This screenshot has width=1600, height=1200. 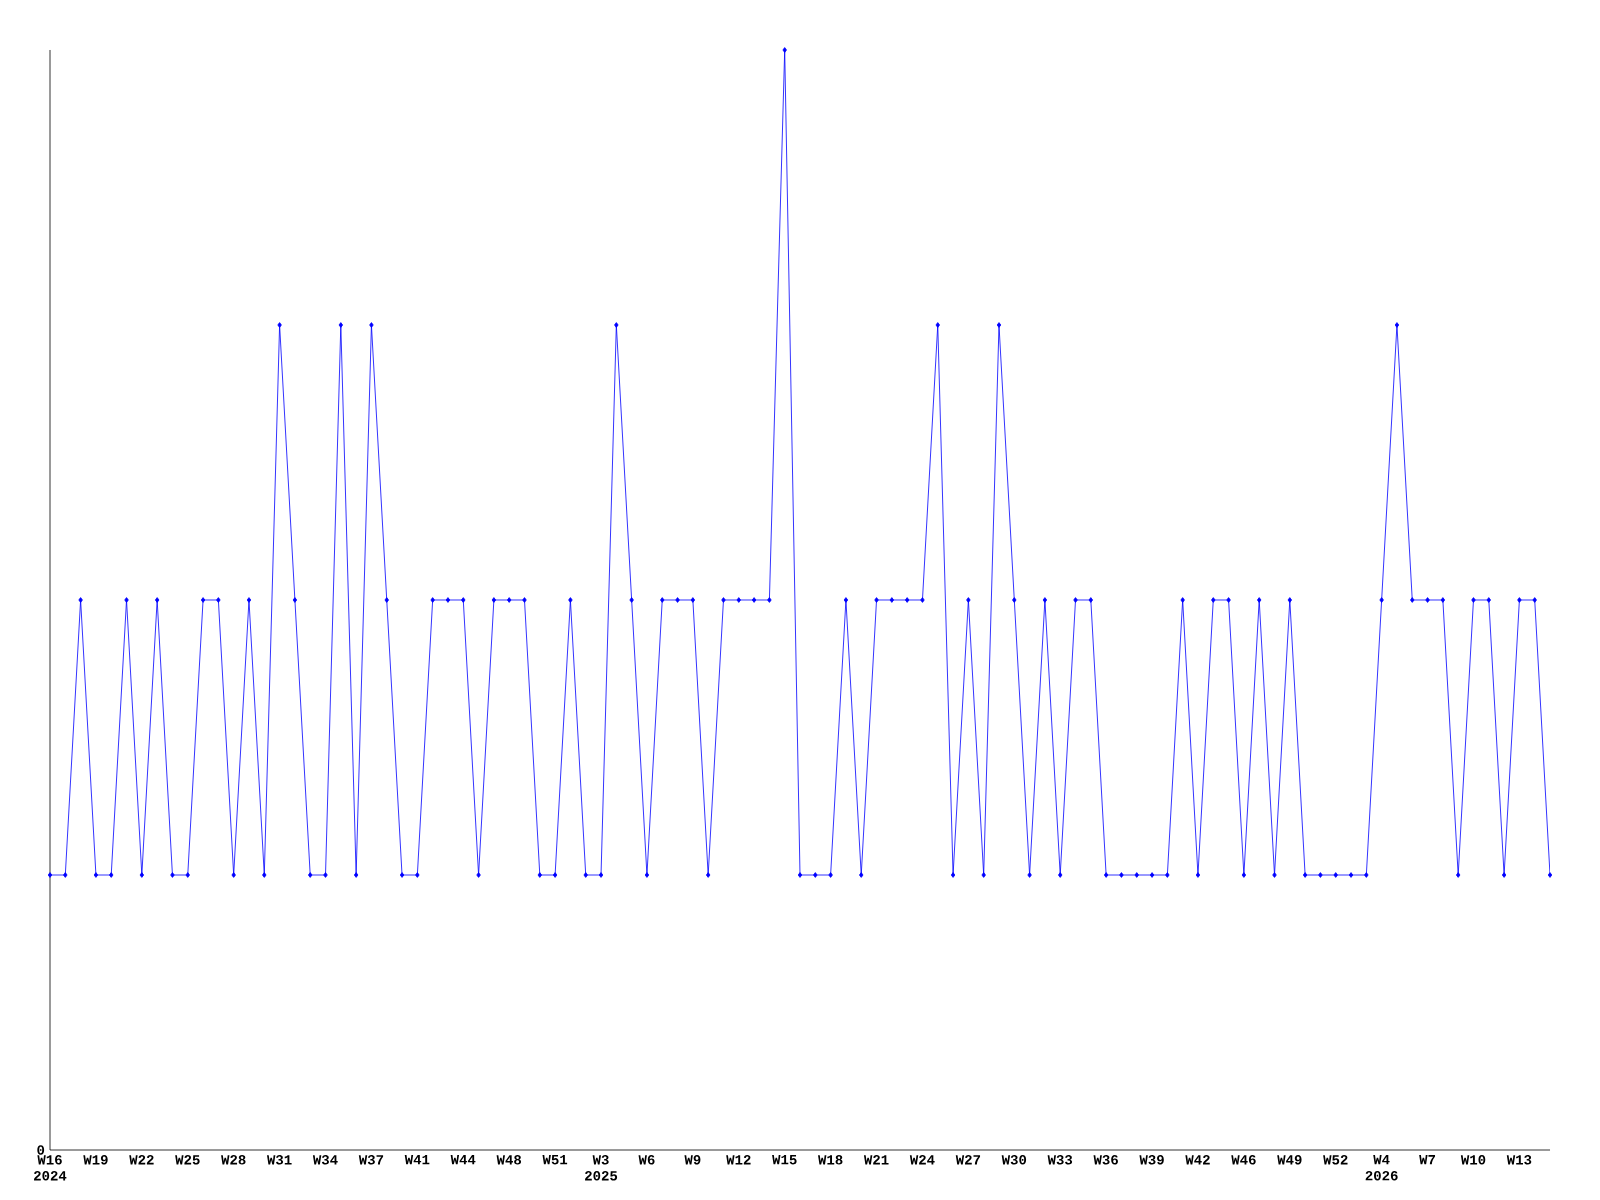 I want to click on x-tick-label: W39, so click(x=1151, y=1160).